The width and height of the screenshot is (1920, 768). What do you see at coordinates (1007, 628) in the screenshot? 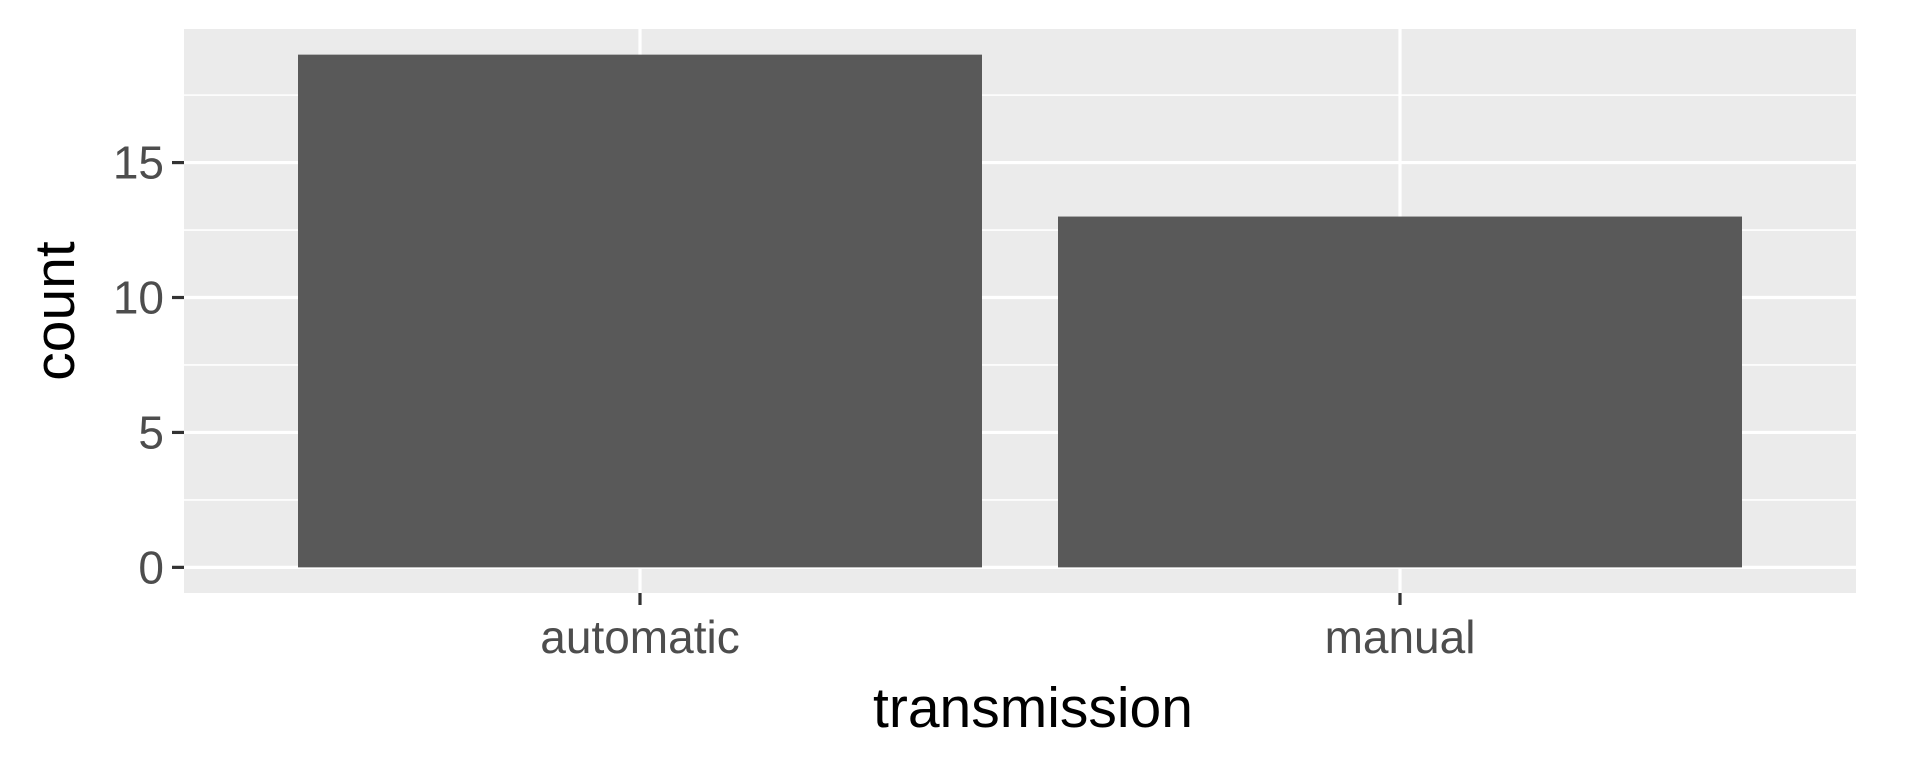
I see `x-axis-ticks: automatic manual` at bounding box center [1007, 628].